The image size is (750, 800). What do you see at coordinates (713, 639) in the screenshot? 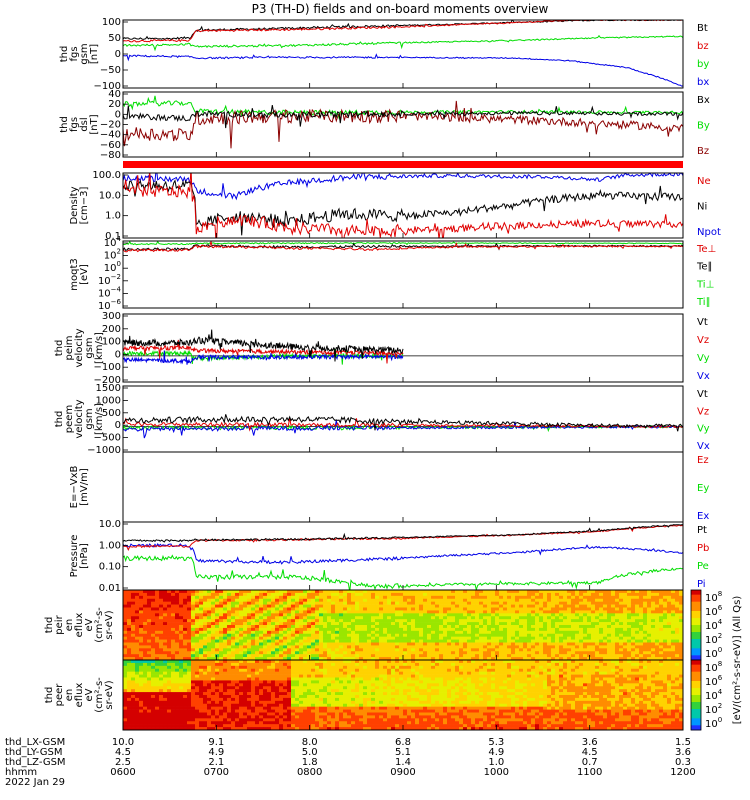
I see `colorbar-tick-label: 102` at bounding box center [713, 639].